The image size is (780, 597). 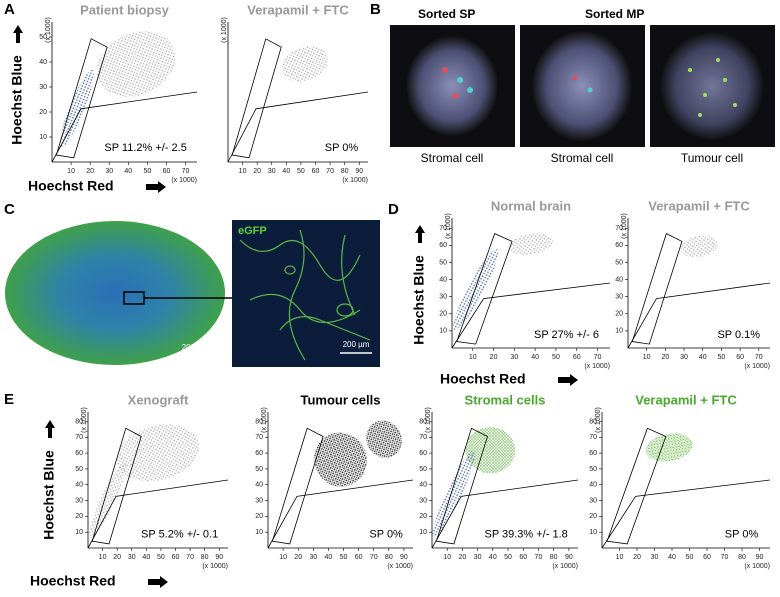 I want to click on y-tick-label: 20, so click(x=443, y=314).